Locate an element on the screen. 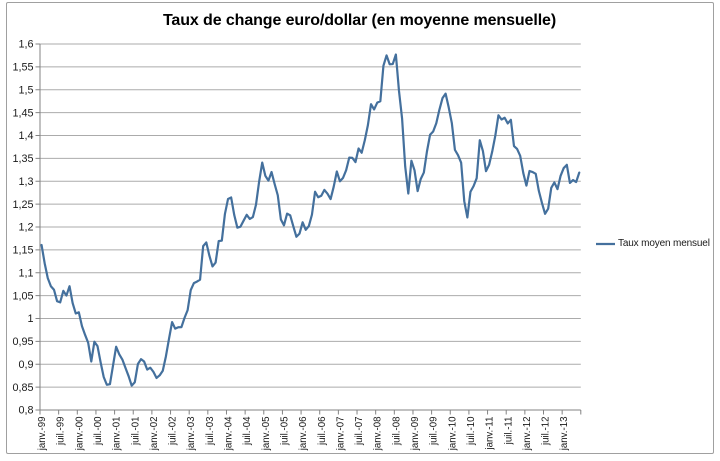 The width and height of the screenshot is (720, 461). svg-text: janv.-03 is located at coordinates (191, 434).